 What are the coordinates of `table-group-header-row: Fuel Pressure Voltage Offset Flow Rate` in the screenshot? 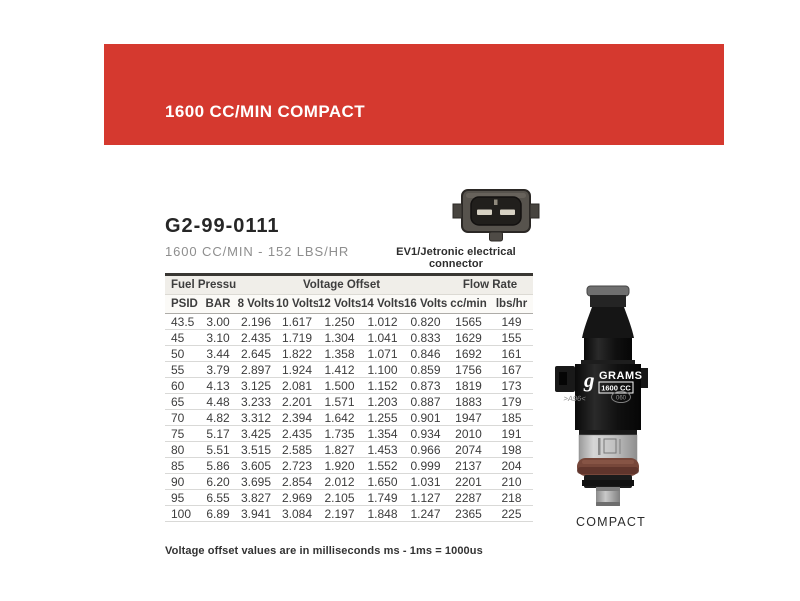 It's located at (349, 284).